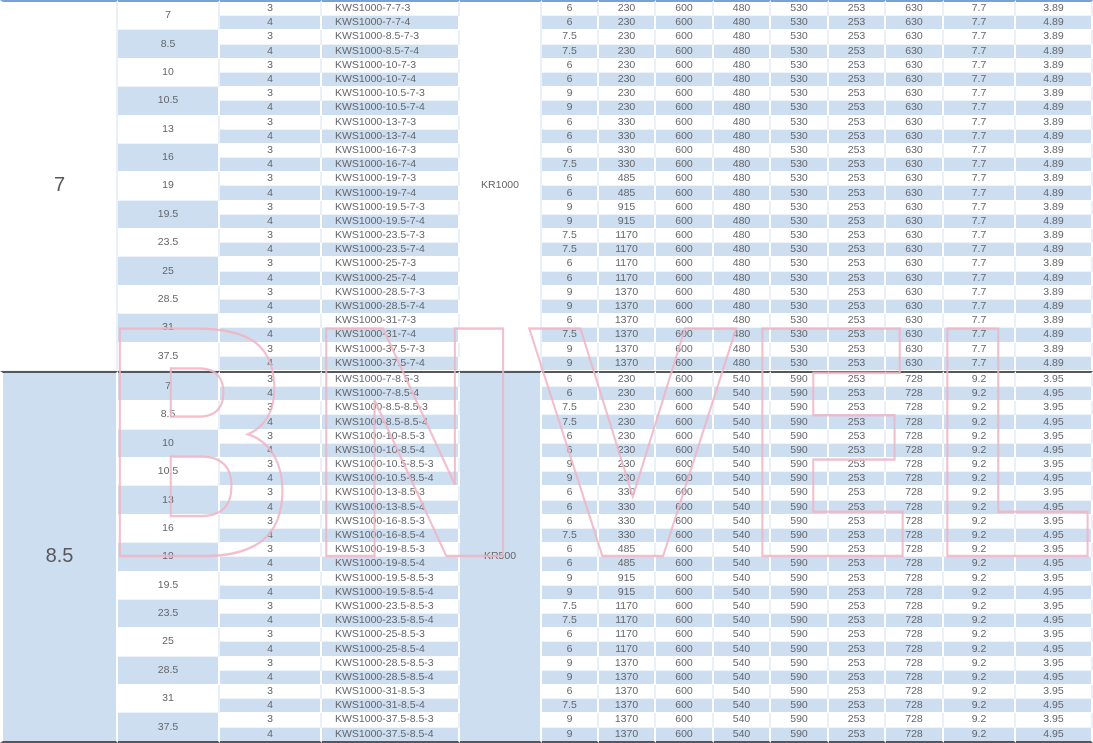 The height and width of the screenshot is (743, 1093). Describe the element at coordinates (169, 614) in the screenshot. I see `sub-value-cell: 23.5` at that location.